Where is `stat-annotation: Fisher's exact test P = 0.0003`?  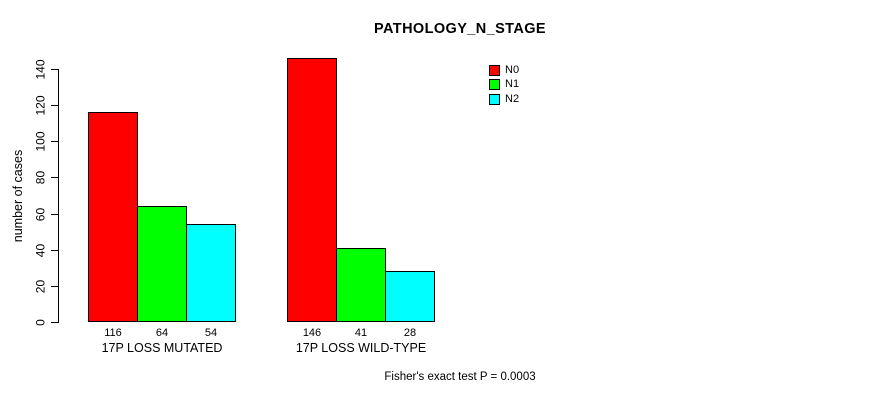
stat-annotation: Fisher's exact test P = 0.0003 is located at coordinates (460, 377).